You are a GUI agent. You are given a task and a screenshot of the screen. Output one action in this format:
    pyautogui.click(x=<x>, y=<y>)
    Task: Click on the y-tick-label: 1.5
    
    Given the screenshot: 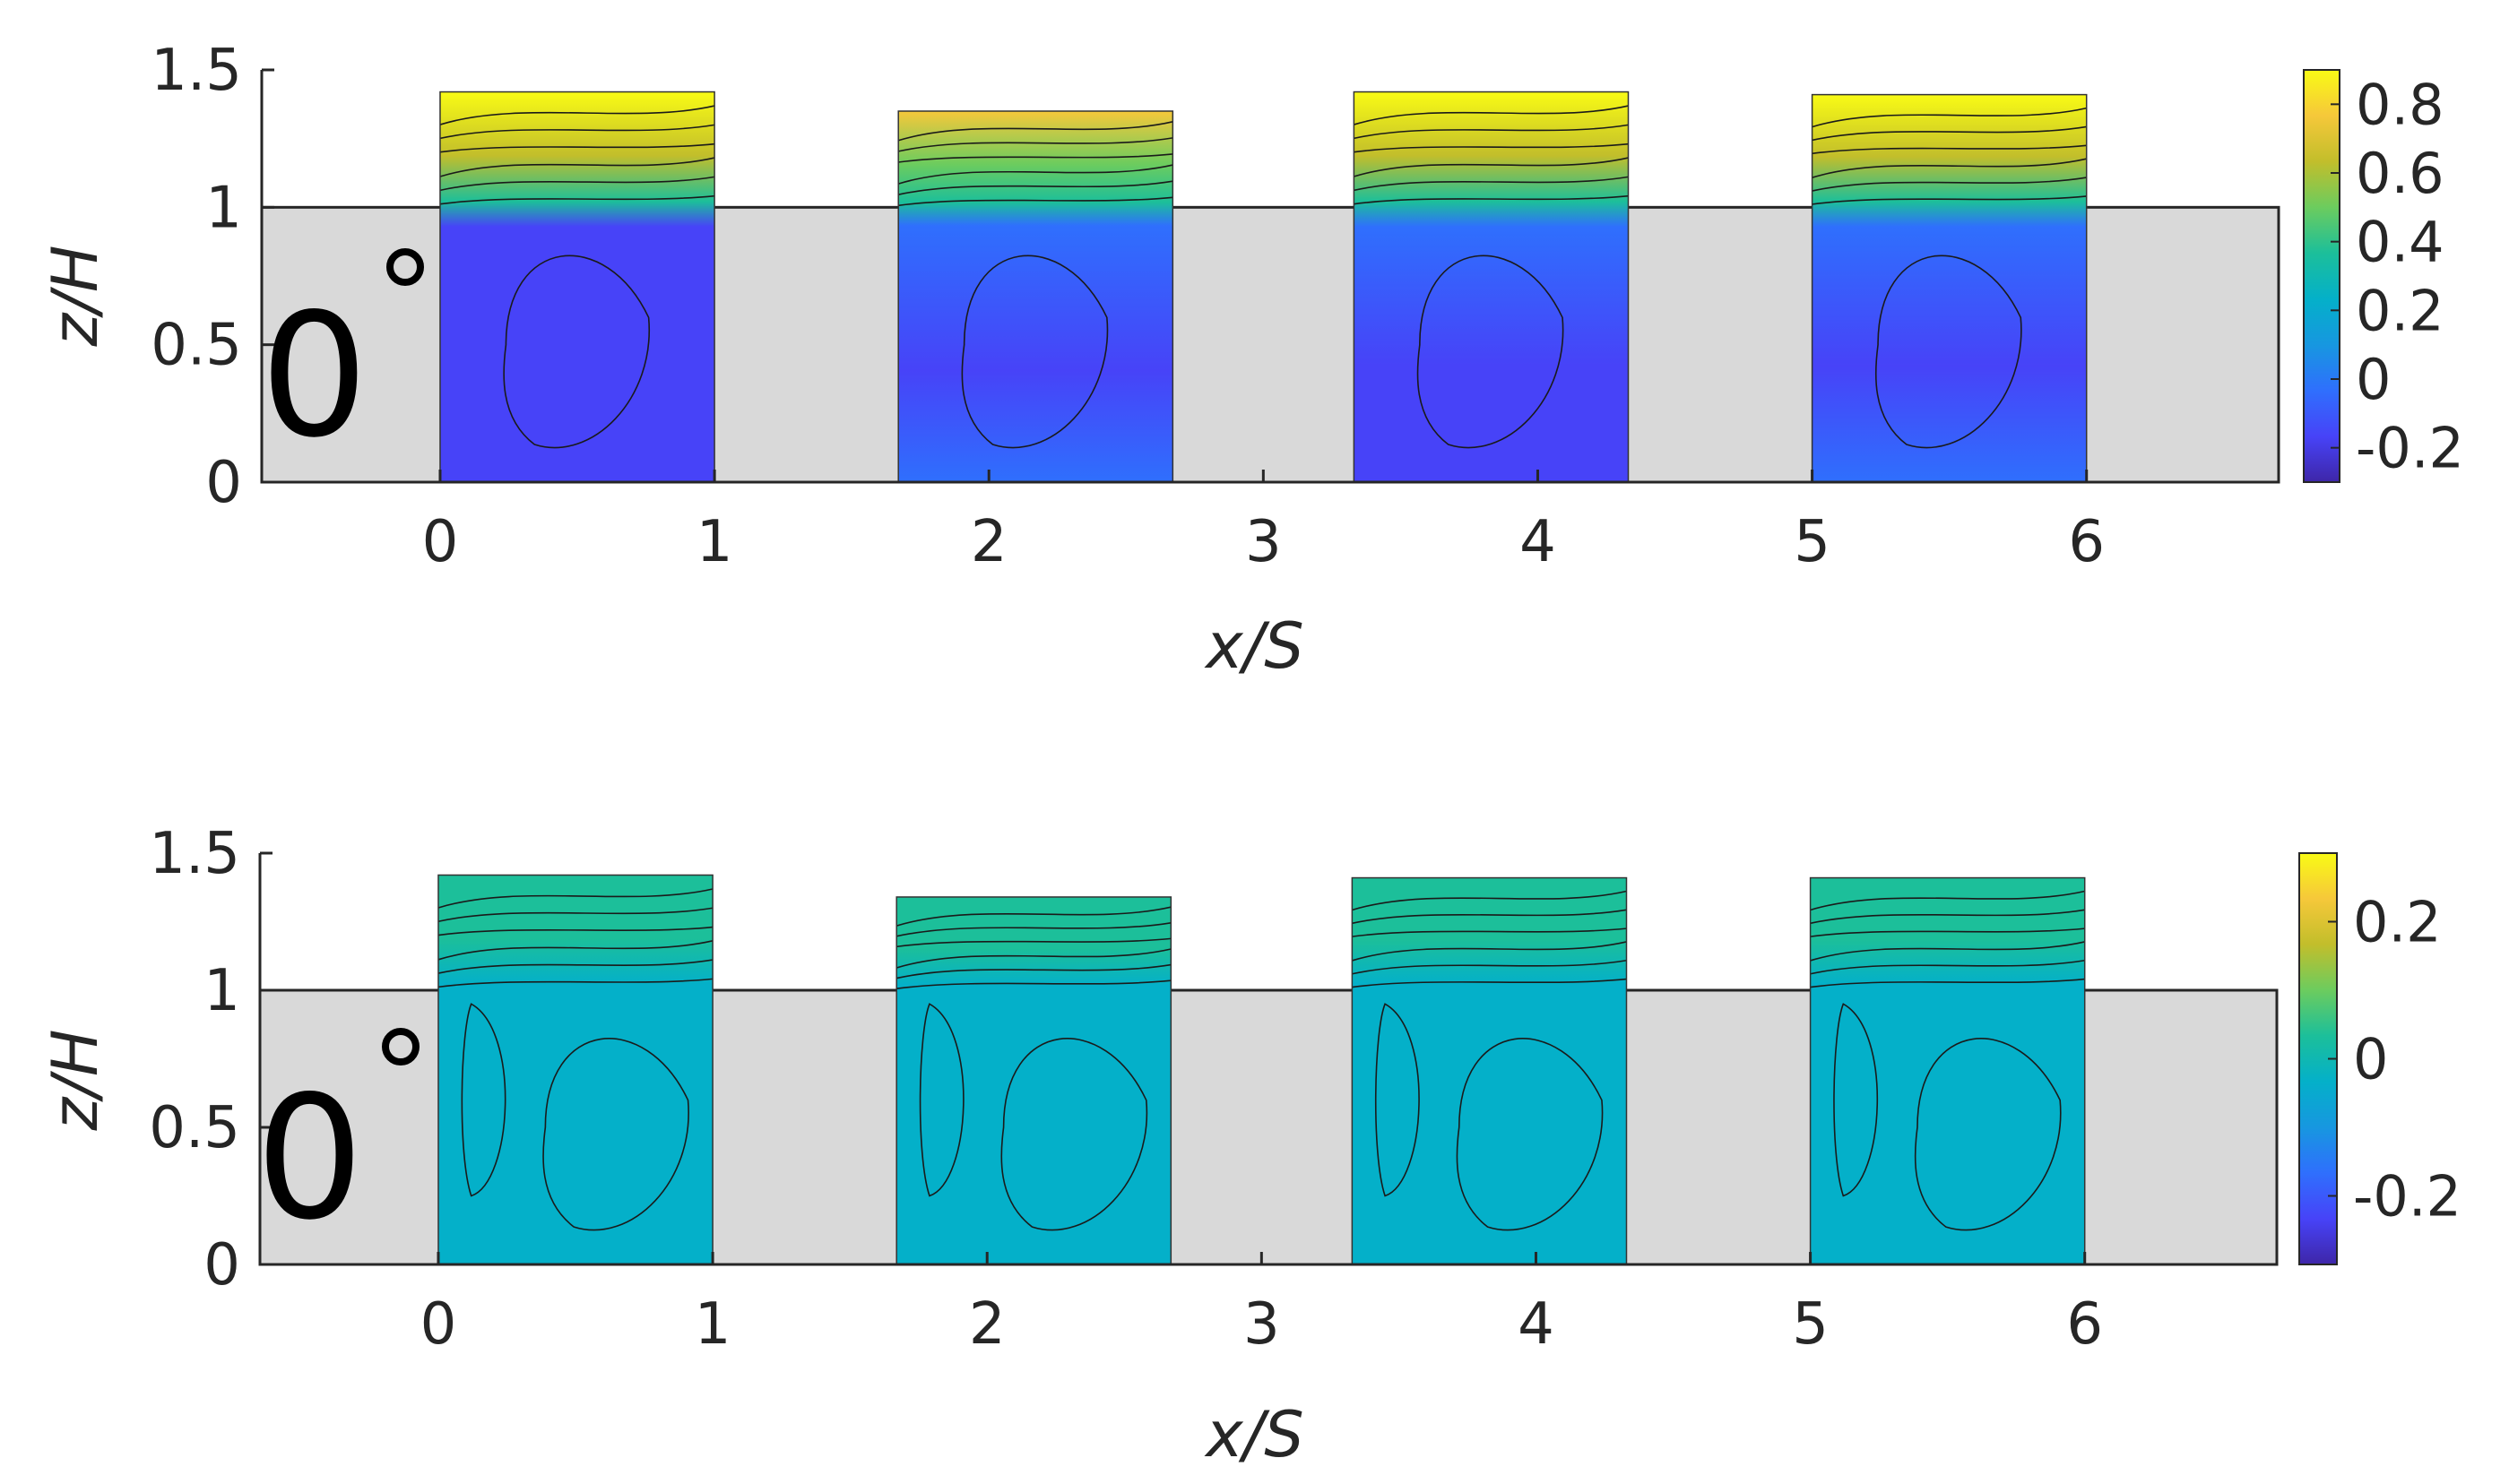 What is the action you would take?
    pyautogui.click(x=194, y=854)
    